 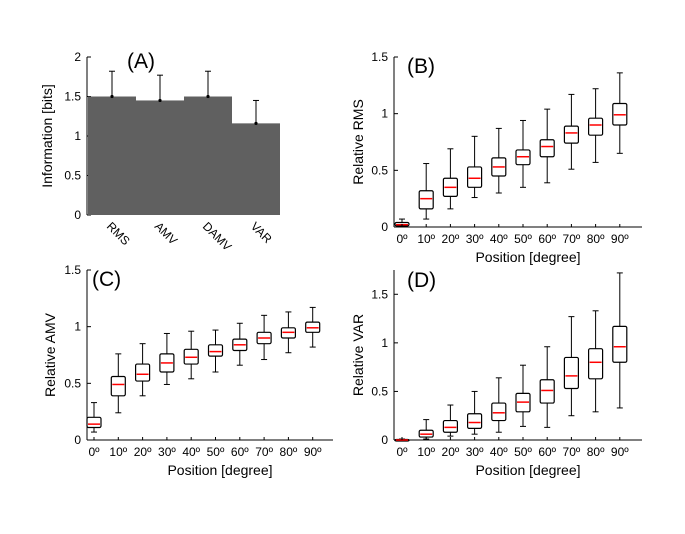 What do you see at coordinates (620, 452) in the screenshot?
I see `x-tick-label: 90º` at bounding box center [620, 452].